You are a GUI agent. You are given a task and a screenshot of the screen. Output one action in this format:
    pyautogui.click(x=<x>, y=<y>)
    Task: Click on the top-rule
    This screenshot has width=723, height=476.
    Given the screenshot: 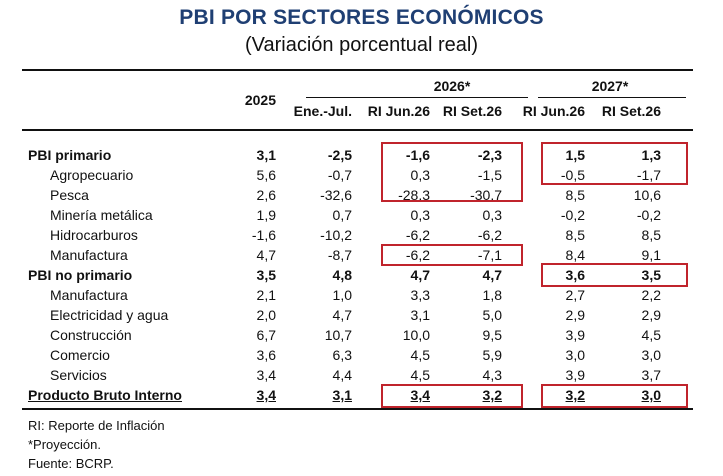 What is the action you would take?
    pyautogui.click(x=357, y=70)
    